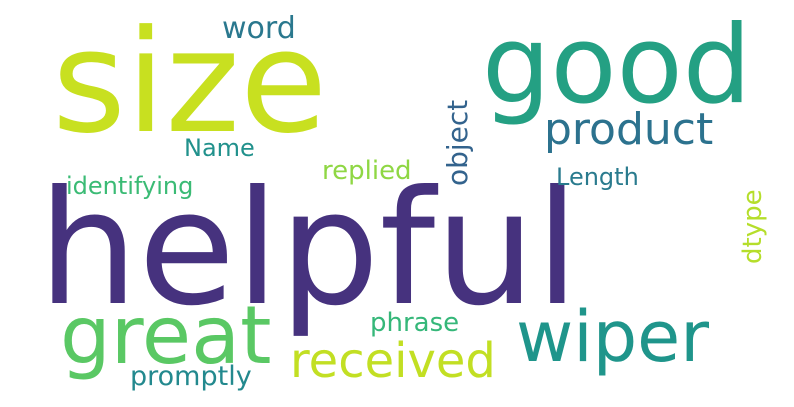 The width and height of the screenshot is (794, 407). I want to click on word-object: object, so click(457, 142).